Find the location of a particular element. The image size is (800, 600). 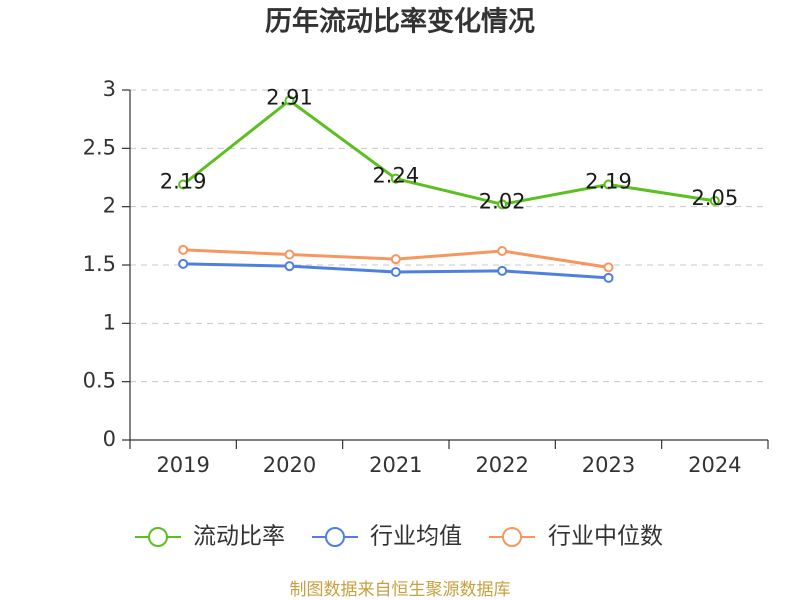

legend-label: 行业中位数 is located at coordinates (605, 537).